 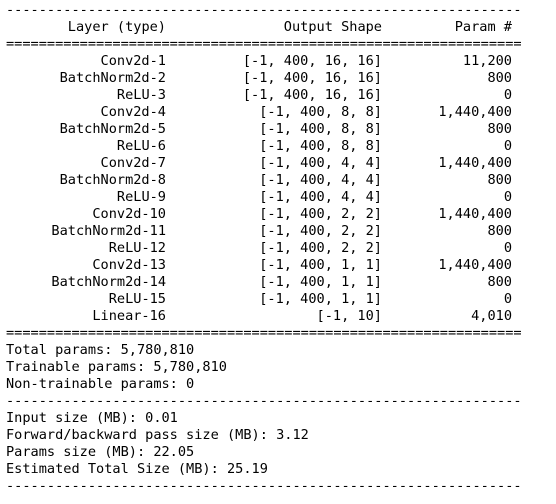 I want to click on table-row: BatchNorm2d-8 [-1, 400, 4, 4] 800, so click(x=264, y=180).